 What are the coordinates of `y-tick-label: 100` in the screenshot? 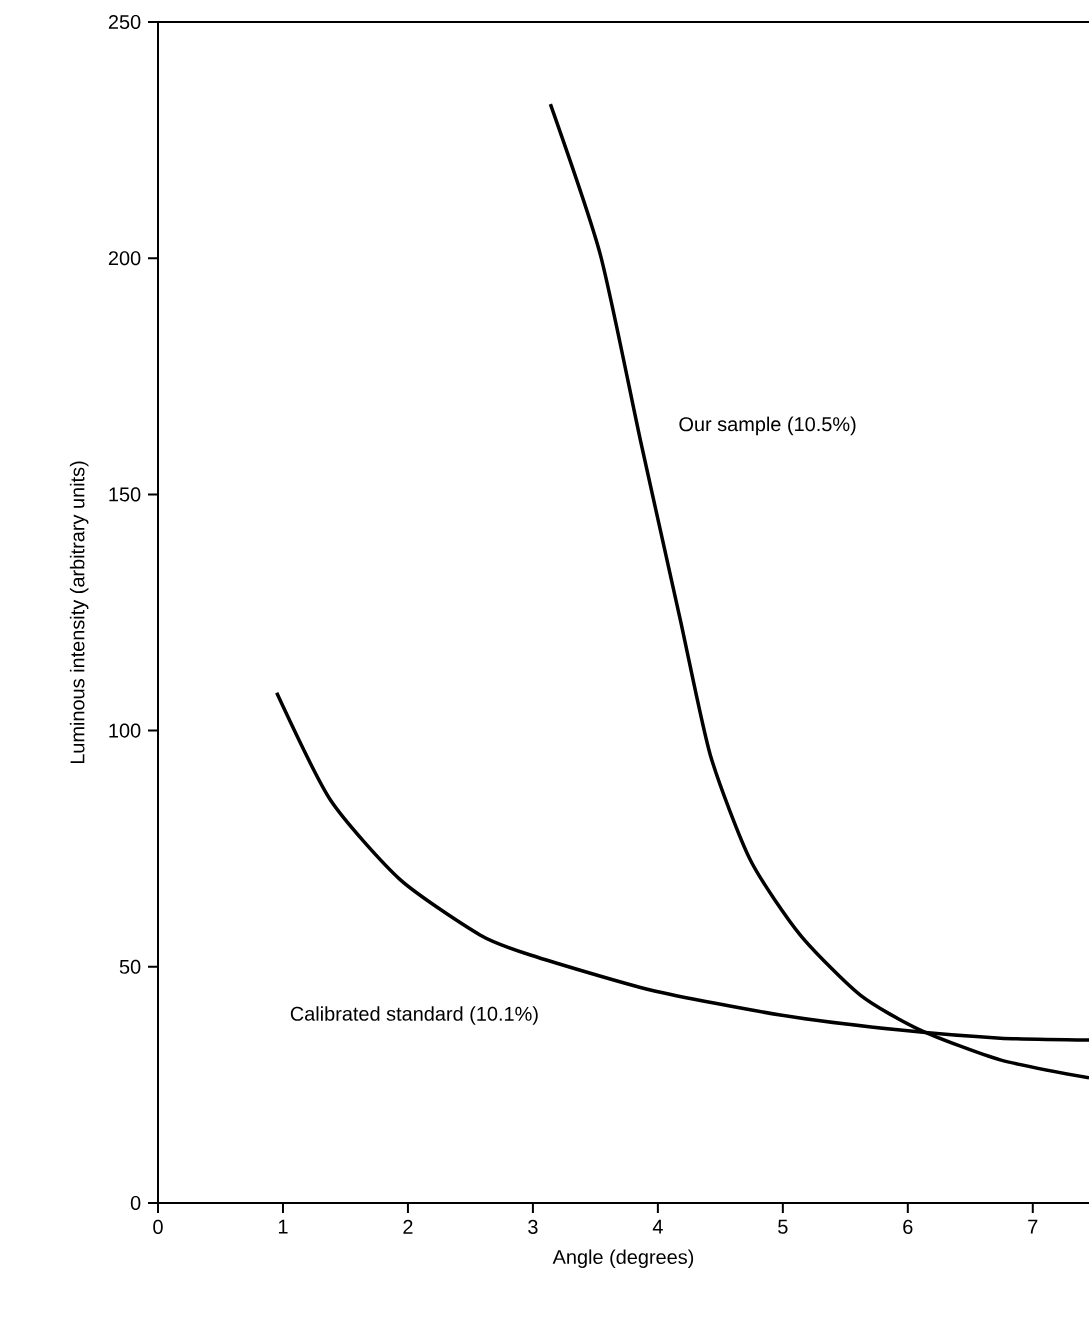 It's located at (125, 730).